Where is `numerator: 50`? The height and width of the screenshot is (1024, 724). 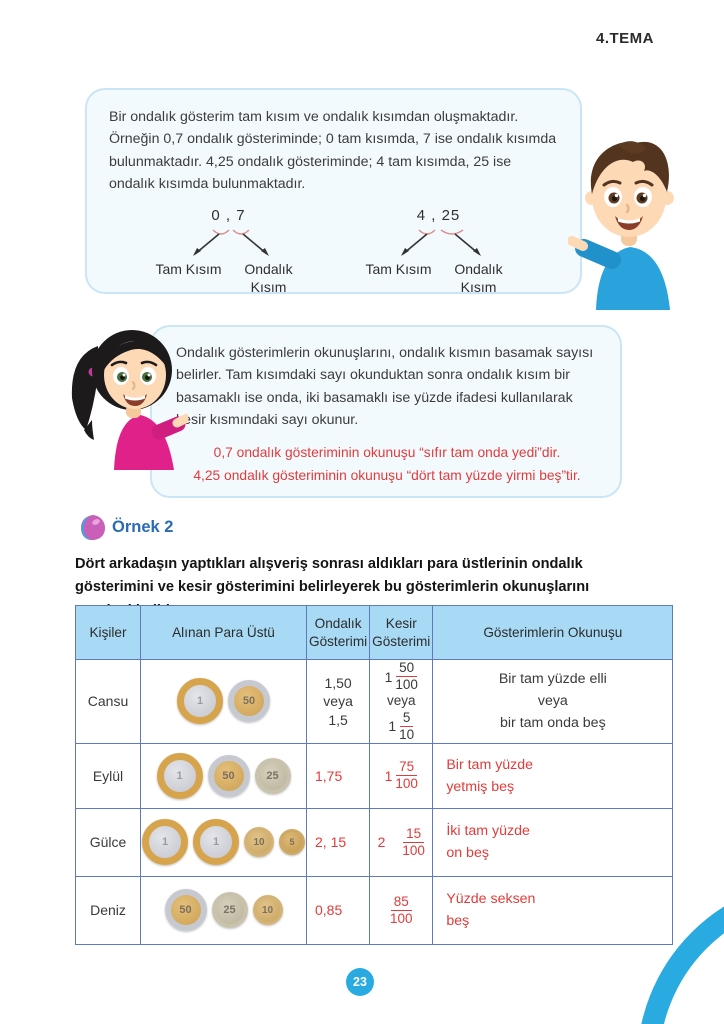
numerator: 50 is located at coordinates (407, 669).